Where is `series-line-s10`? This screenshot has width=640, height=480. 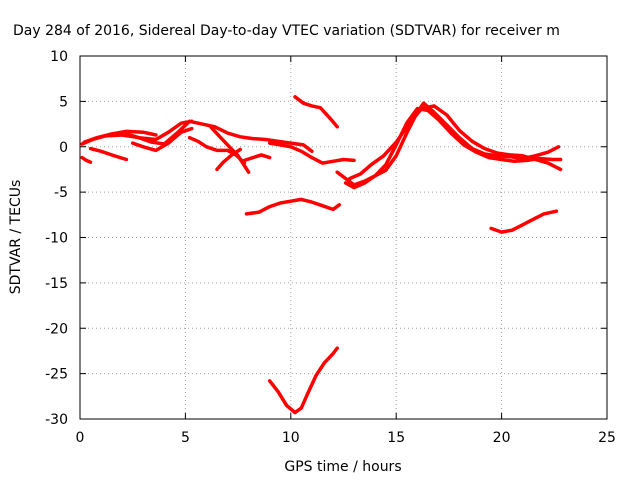
series-line-s10 is located at coordinates (257, 158).